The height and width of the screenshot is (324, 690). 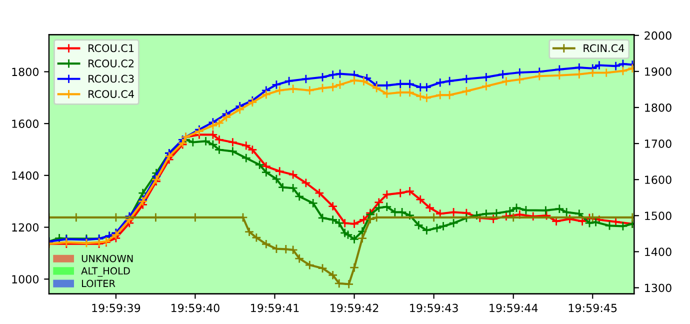 What do you see at coordinates (111, 78) in the screenshot?
I see `legend-label: RCOU.C3` at bounding box center [111, 78].